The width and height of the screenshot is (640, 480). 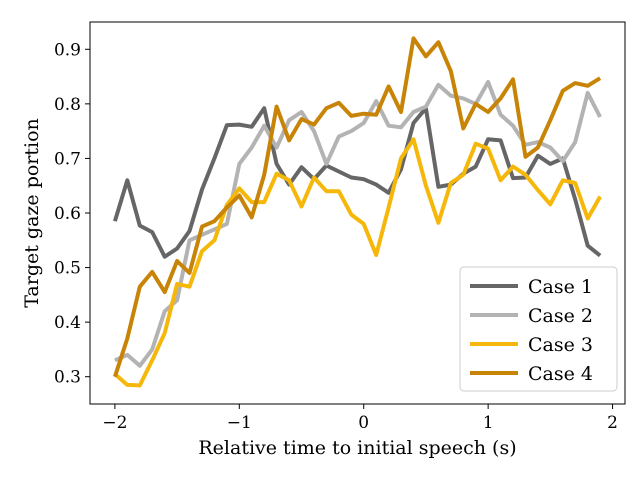 I want to click on y-tick-label: 0.7, so click(x=67, y=159).